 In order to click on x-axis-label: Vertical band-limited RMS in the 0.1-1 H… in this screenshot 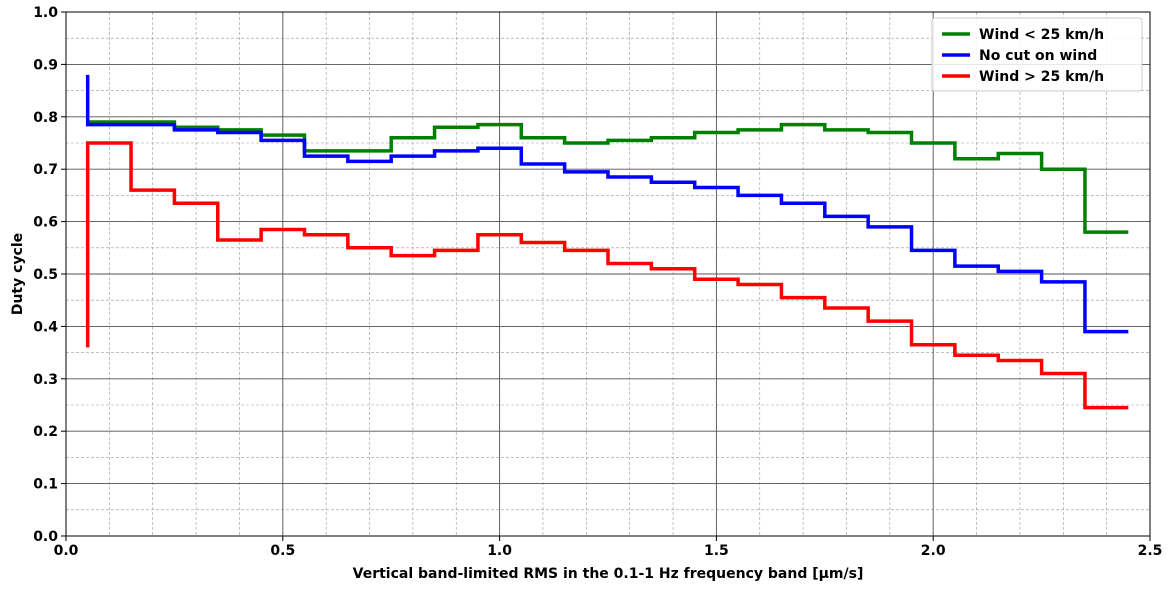, I will do `click(608, 574)`.